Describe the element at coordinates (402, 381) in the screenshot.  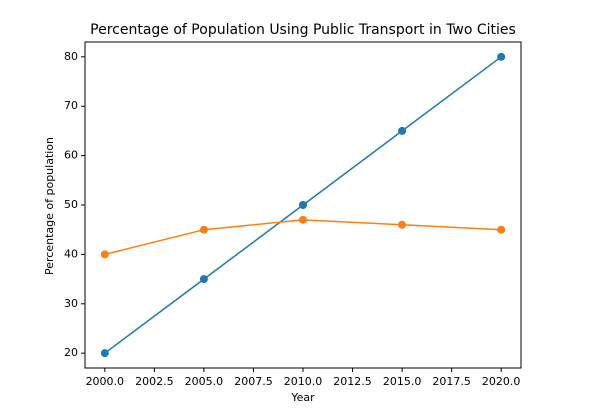
I see `x-tick-label: 2015.0` at that location.